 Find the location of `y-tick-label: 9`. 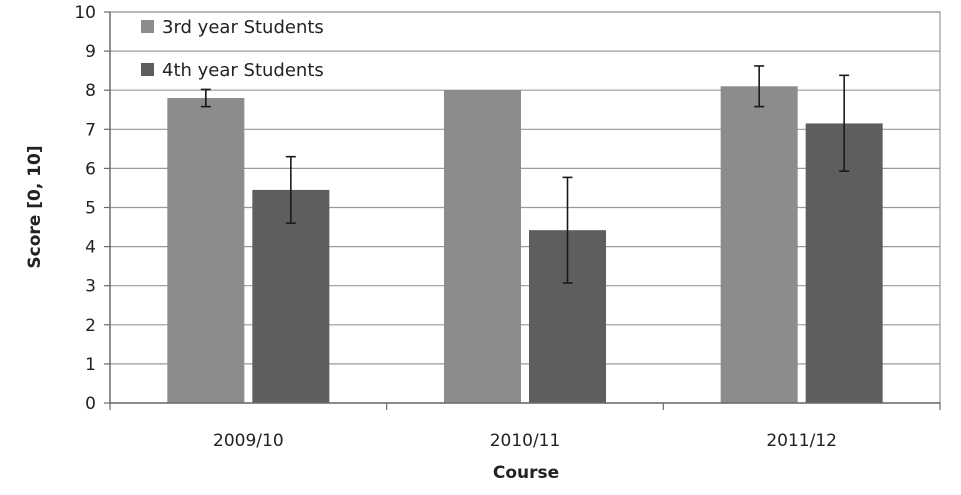

y-tick-label: 9 is located at coordinates (90, 52).